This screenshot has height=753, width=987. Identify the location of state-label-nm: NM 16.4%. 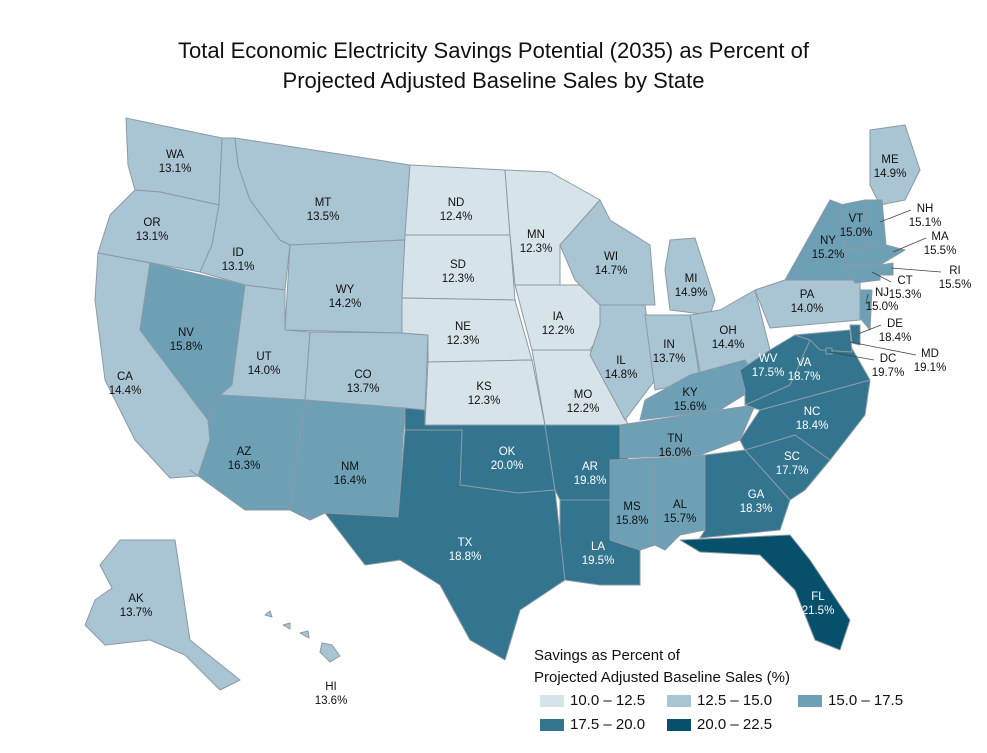
(350, 474).